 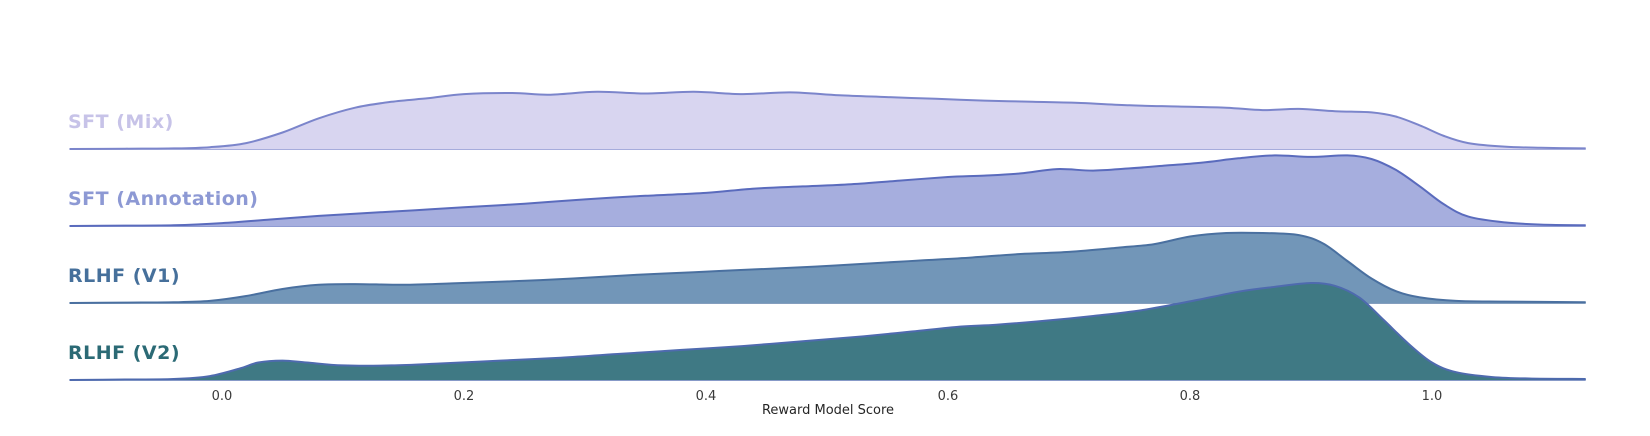 I want to click on ridge-label-sft-mix: SFT (Mix), so click(x=121, y=122).